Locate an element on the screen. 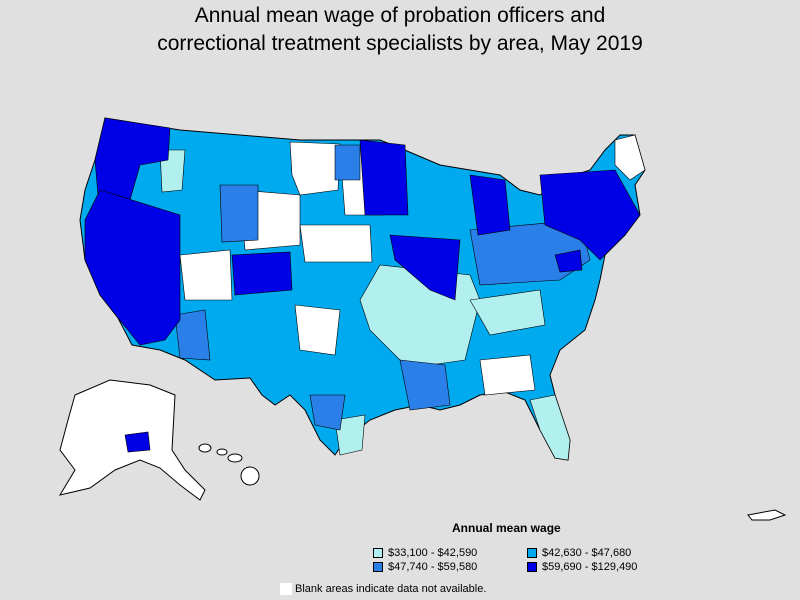 This screenshot has width=800, height=600. legend-title: Annual mean wage is located at coordinates (506, 528).